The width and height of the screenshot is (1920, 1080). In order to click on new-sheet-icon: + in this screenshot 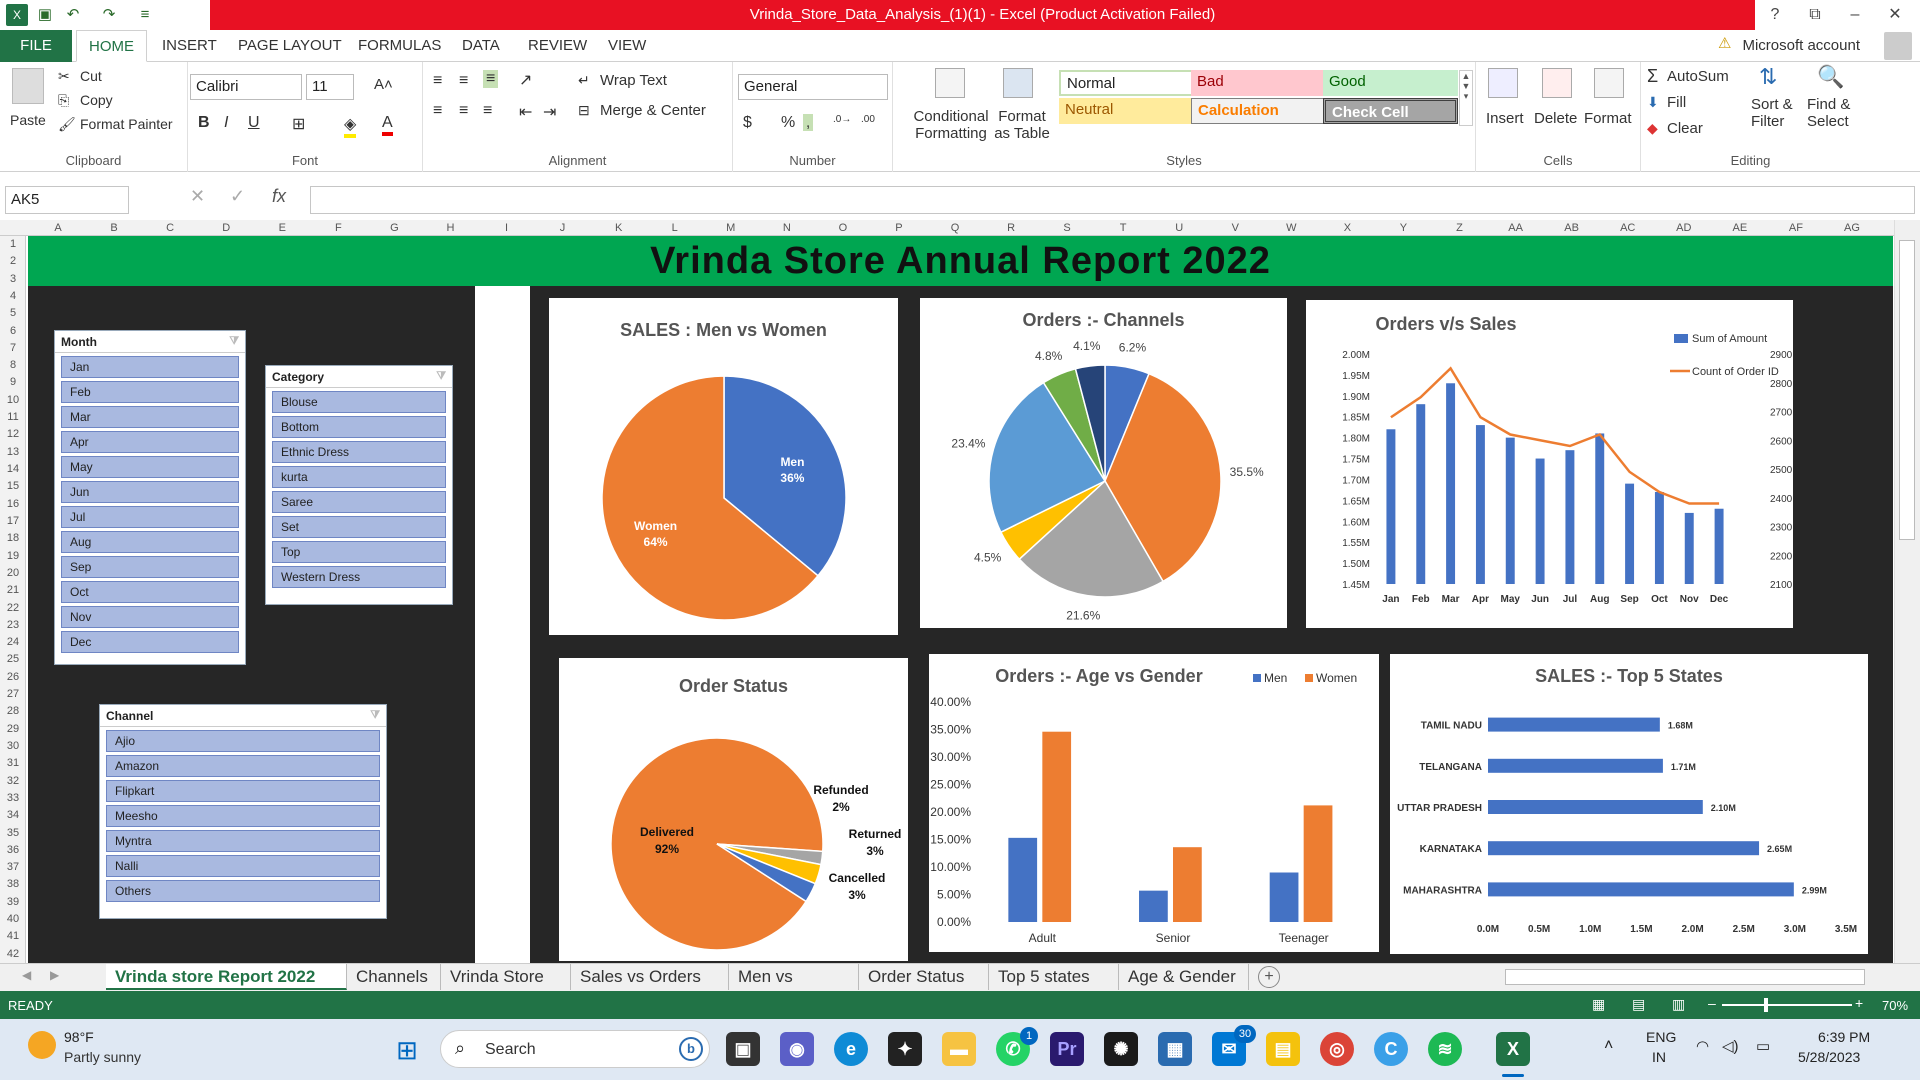, I will do `click(1269, 977)`.